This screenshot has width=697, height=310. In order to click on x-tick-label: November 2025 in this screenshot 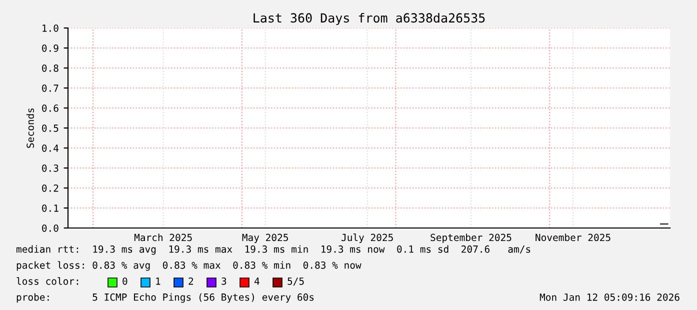, I will do `click(573, 238)`.